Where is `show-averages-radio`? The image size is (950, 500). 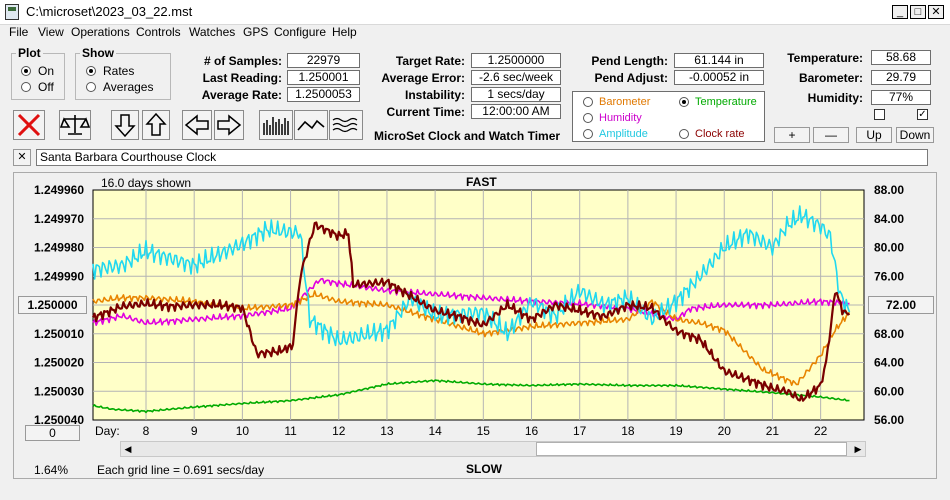 show-averages-radio is located at coordinates (91, 87).